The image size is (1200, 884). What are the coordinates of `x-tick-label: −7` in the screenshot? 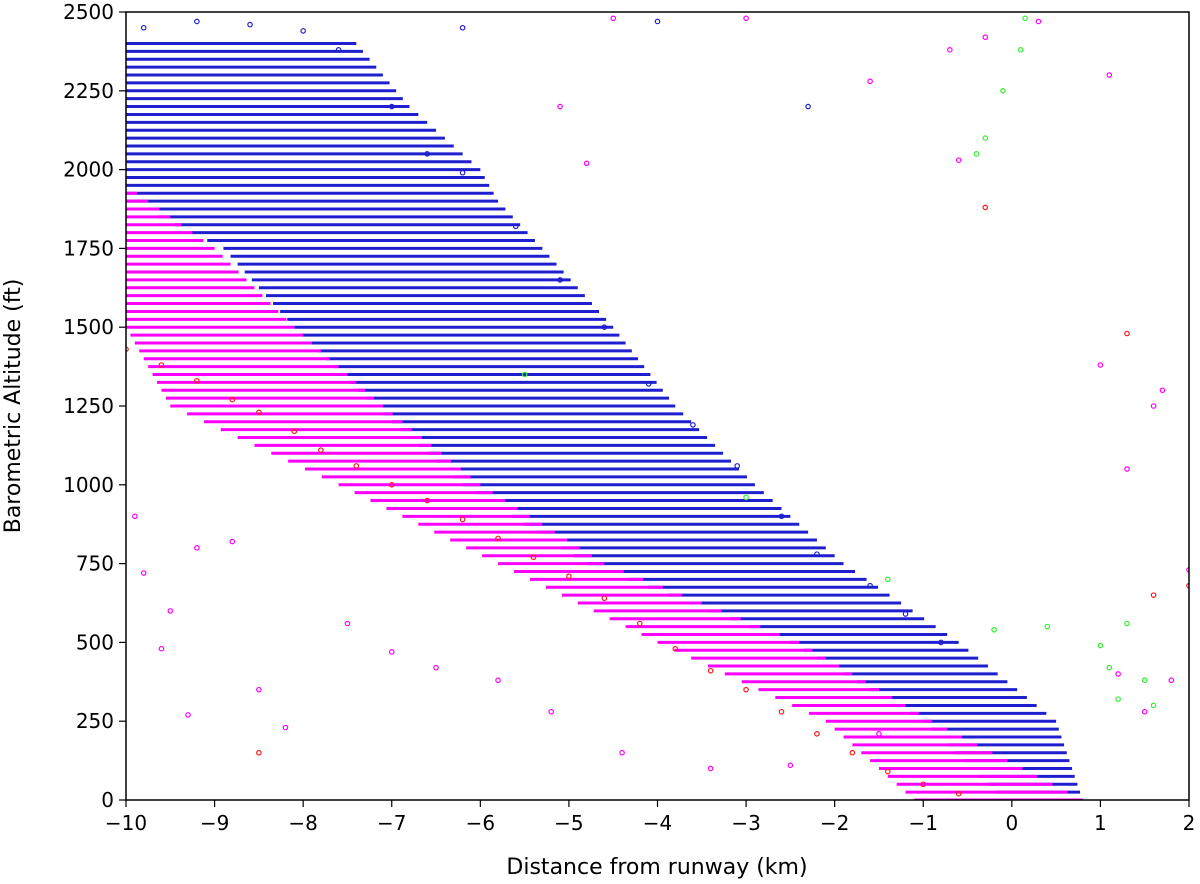 It's located at (391, 823).